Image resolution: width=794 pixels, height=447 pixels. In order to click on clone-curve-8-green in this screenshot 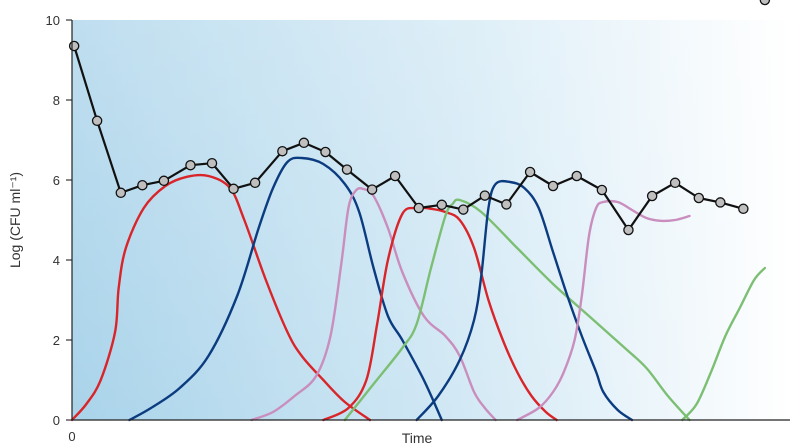, I will do `click(724, 344)`.